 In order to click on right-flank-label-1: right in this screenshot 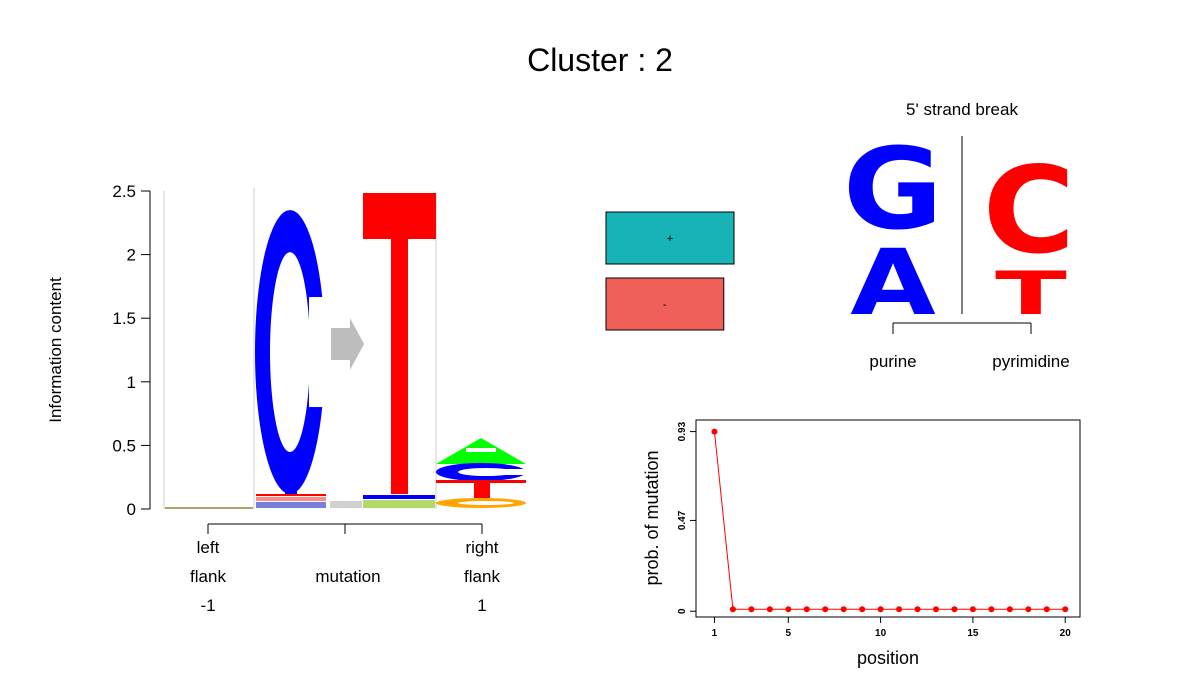, I will do `click(481, 547)`.